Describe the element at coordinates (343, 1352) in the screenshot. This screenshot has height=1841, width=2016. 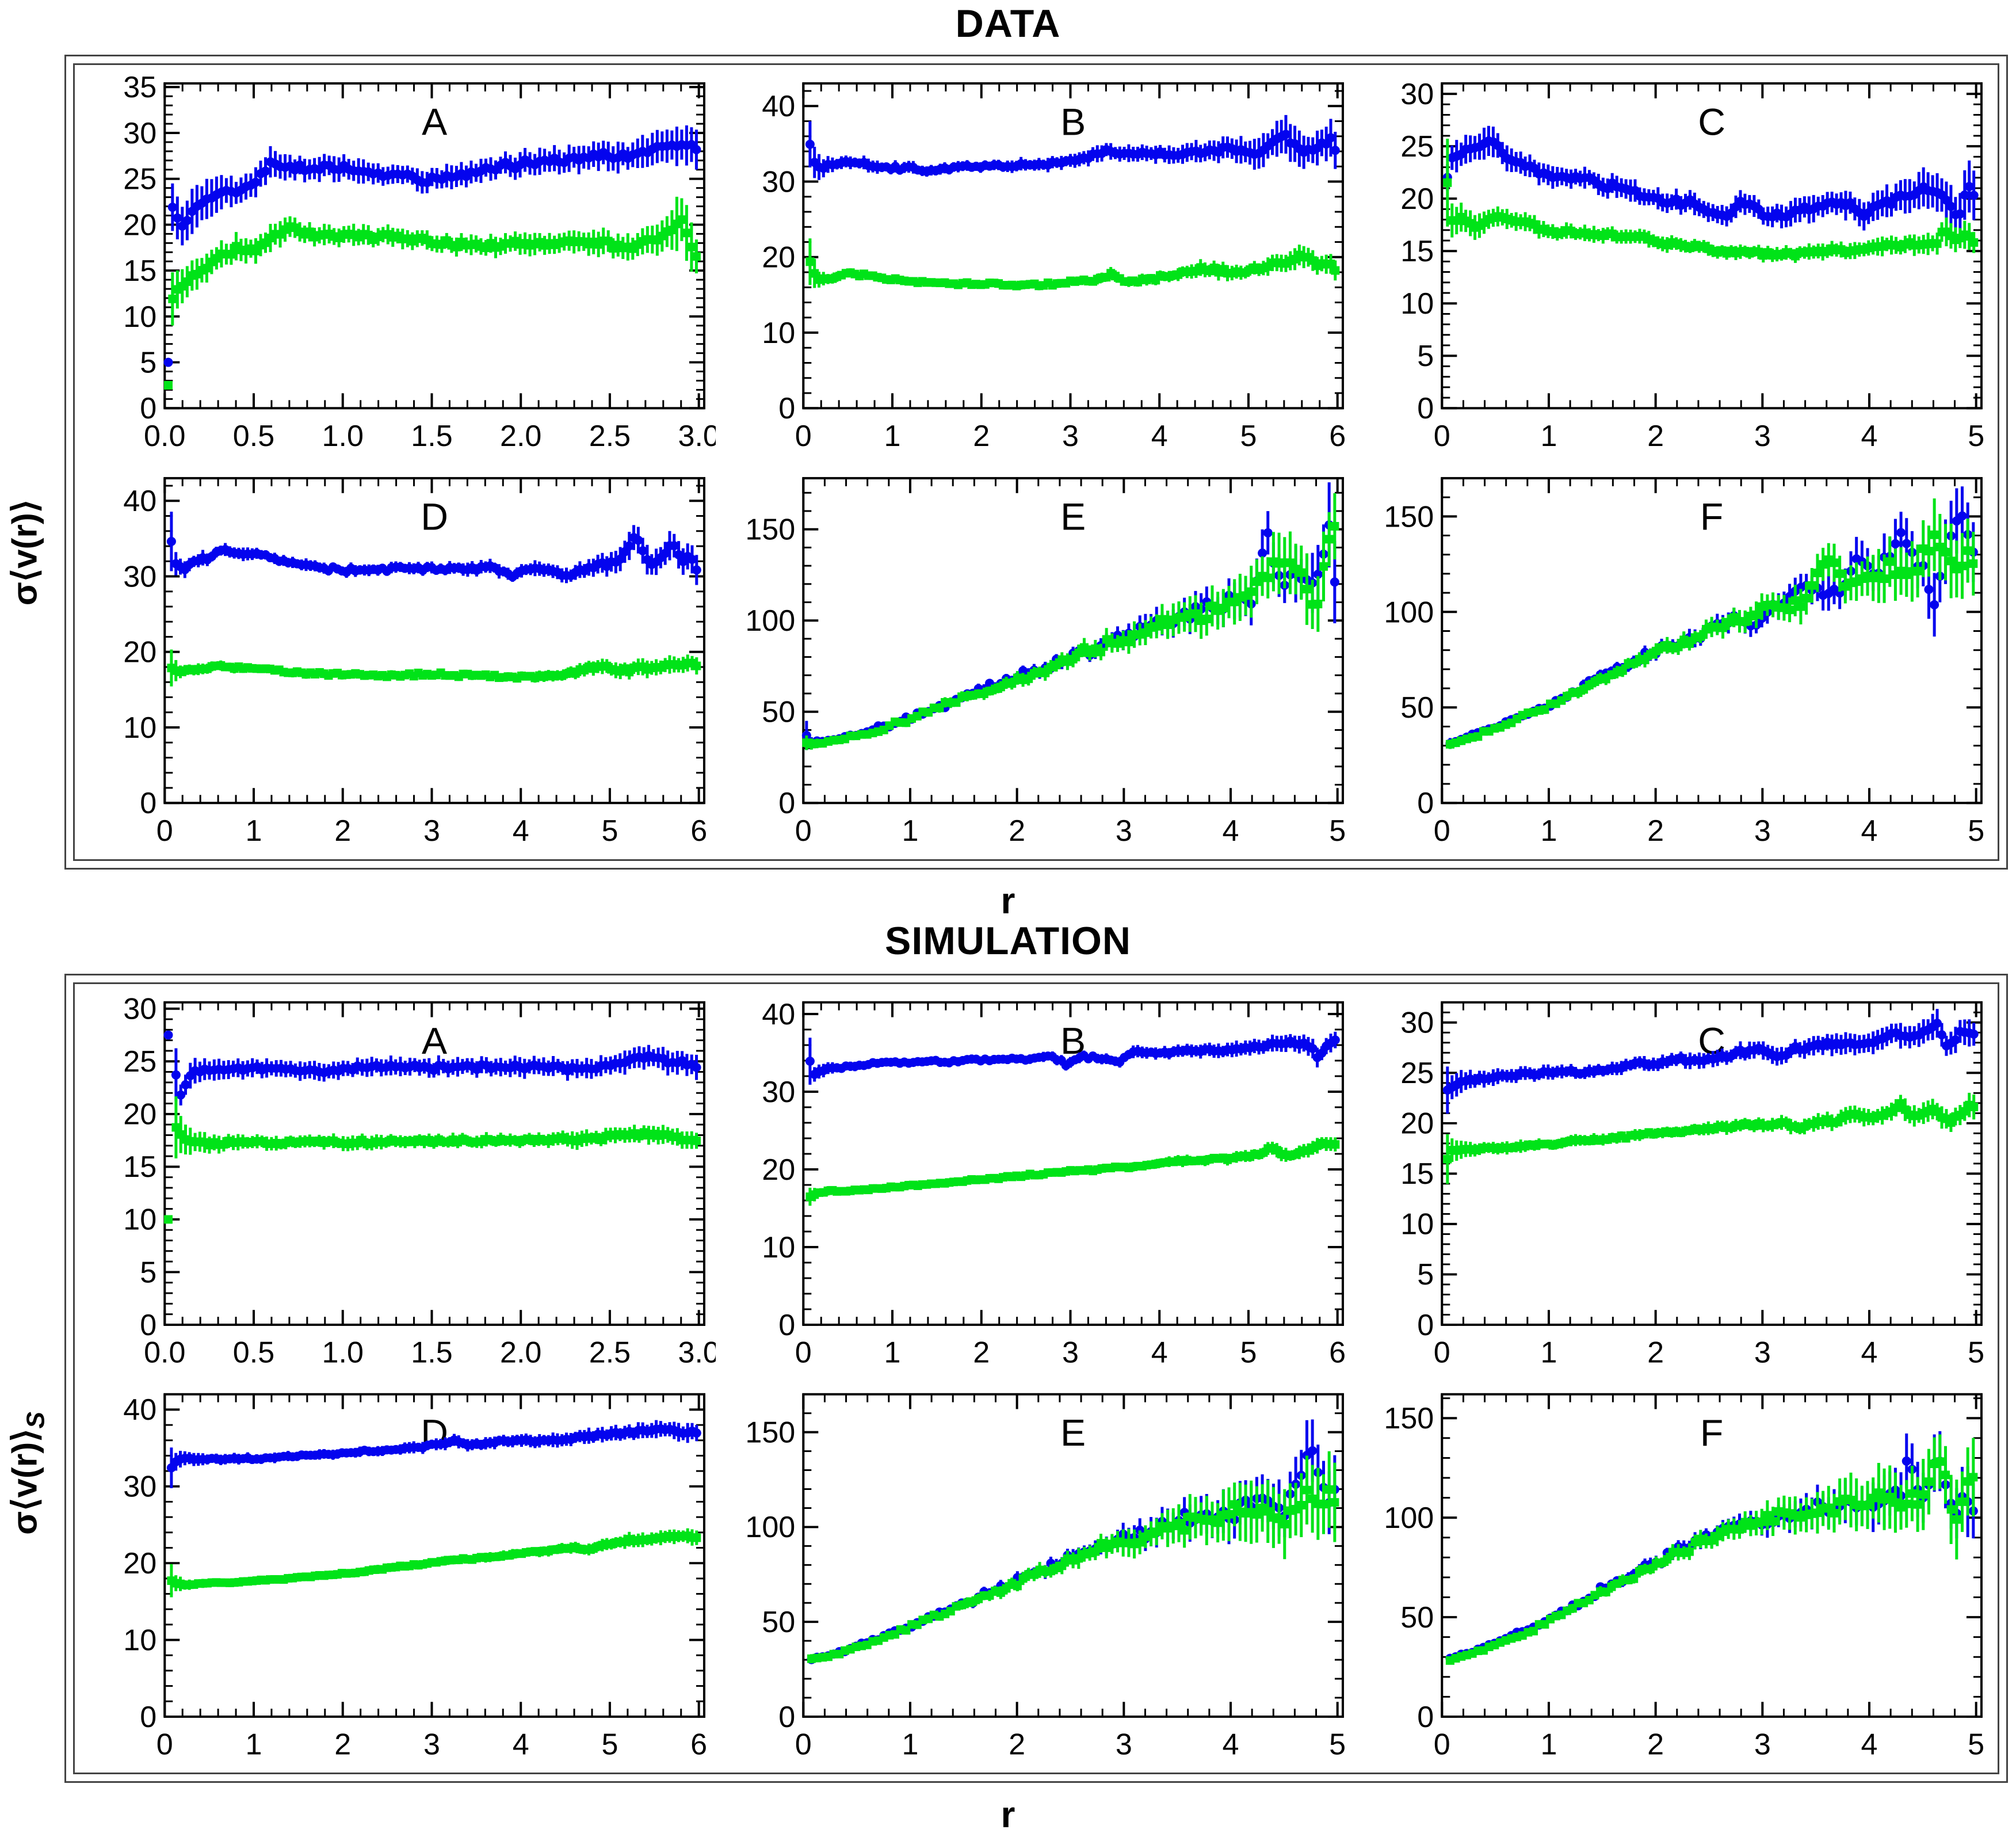
I see `svg-text: 1.0` at that location.